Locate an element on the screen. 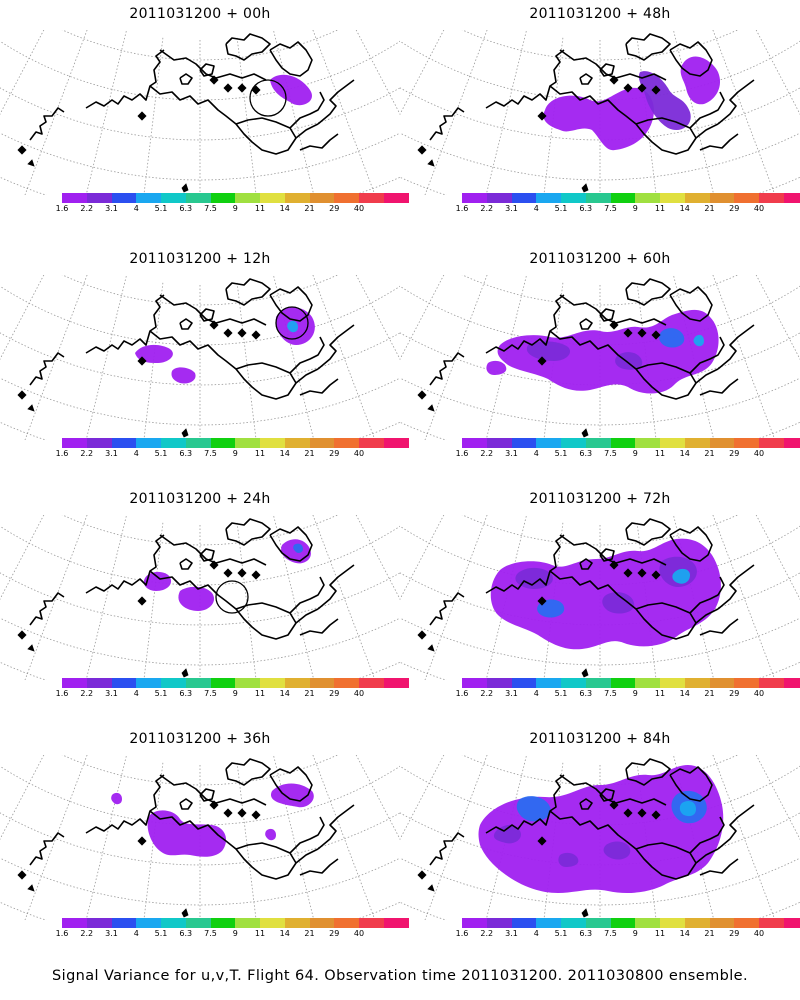  graticule is located at coordinates (200, 357).